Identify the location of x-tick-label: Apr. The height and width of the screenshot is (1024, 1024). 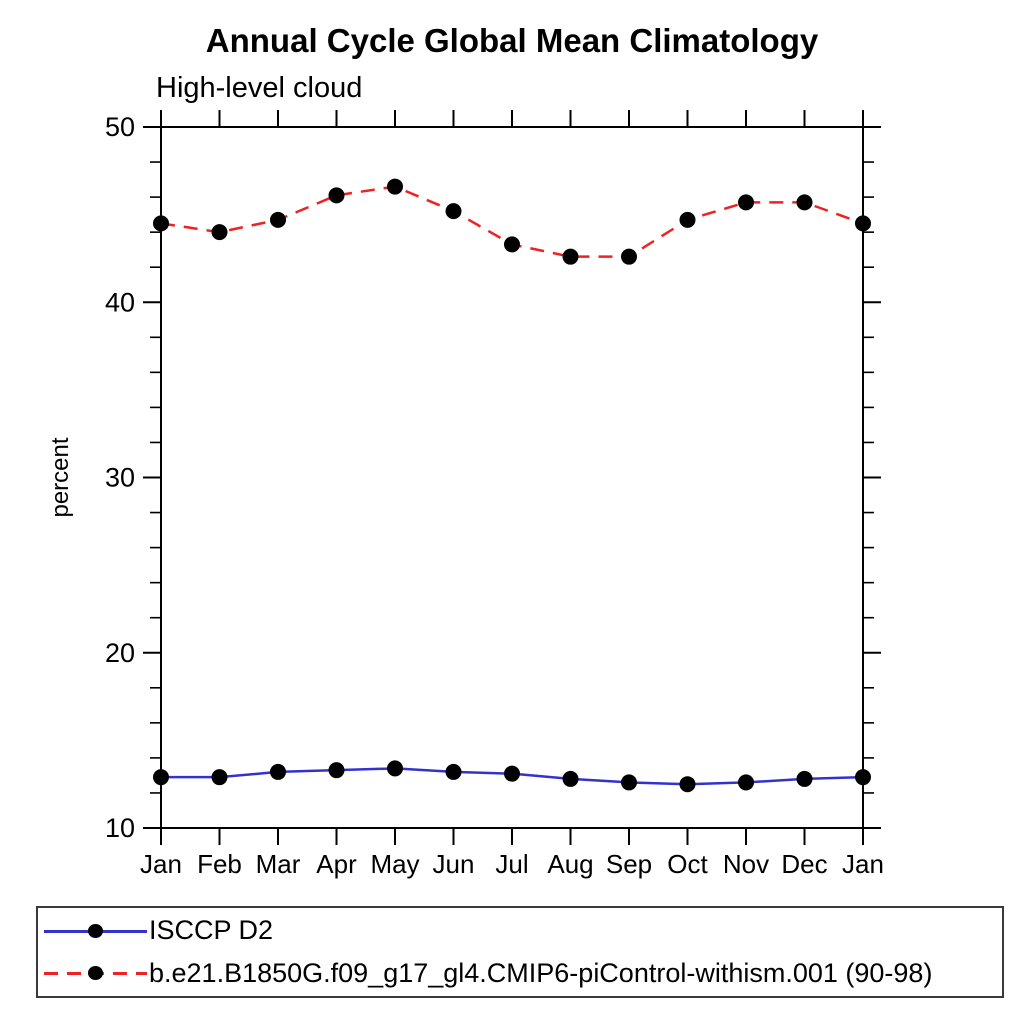
(336, 864).